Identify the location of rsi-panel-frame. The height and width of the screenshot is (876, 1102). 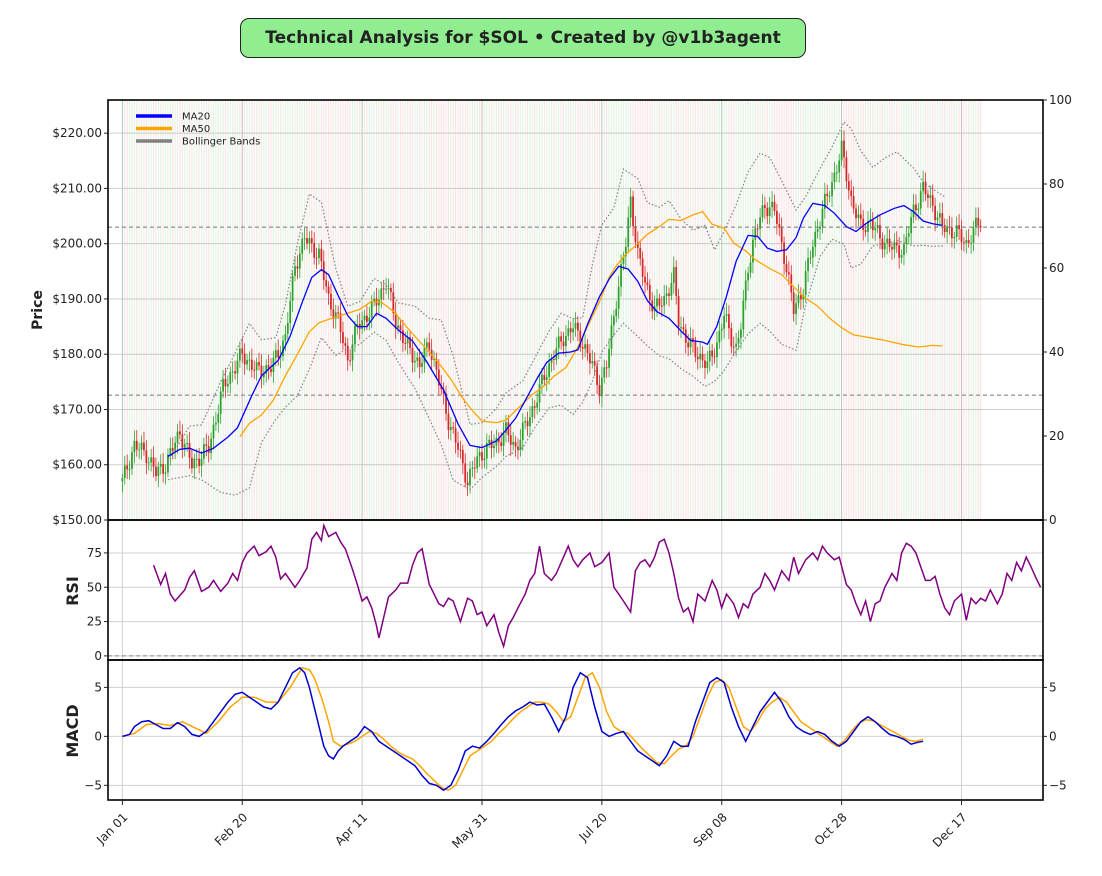
(575, 590).